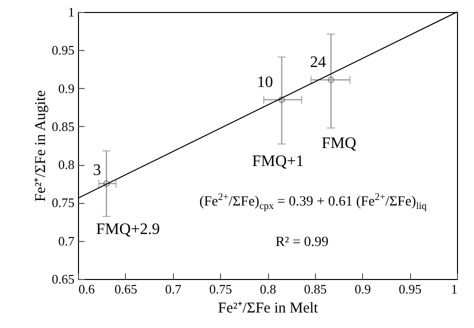 This screenshot has height=328, width=474. I want to click on y-axis-title: Fe²⁺/ΣFe in Augite, so click(40, 146).